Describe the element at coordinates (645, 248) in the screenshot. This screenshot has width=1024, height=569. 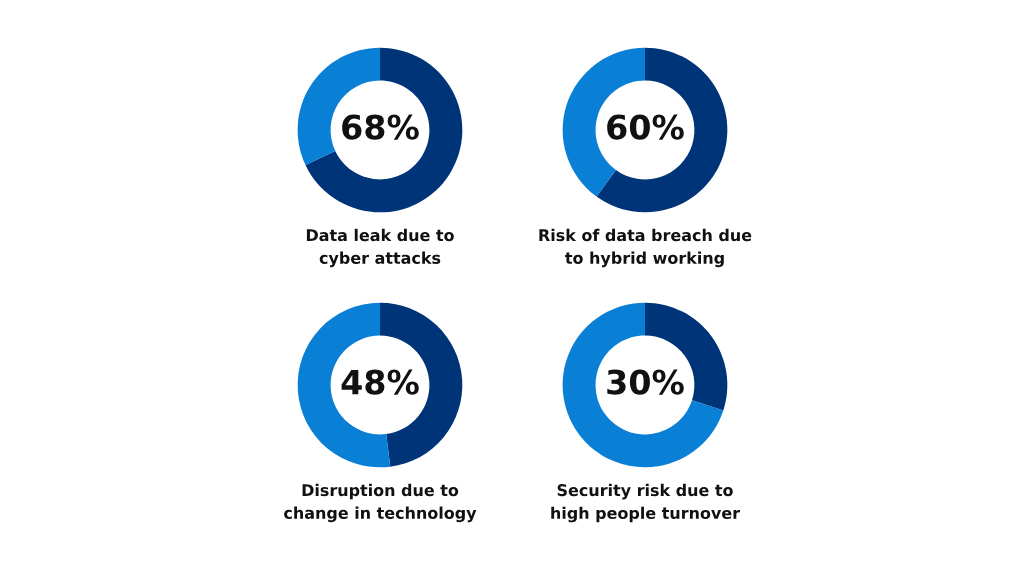
I see `text: Risk of data breach due to hybrid working` at that location.